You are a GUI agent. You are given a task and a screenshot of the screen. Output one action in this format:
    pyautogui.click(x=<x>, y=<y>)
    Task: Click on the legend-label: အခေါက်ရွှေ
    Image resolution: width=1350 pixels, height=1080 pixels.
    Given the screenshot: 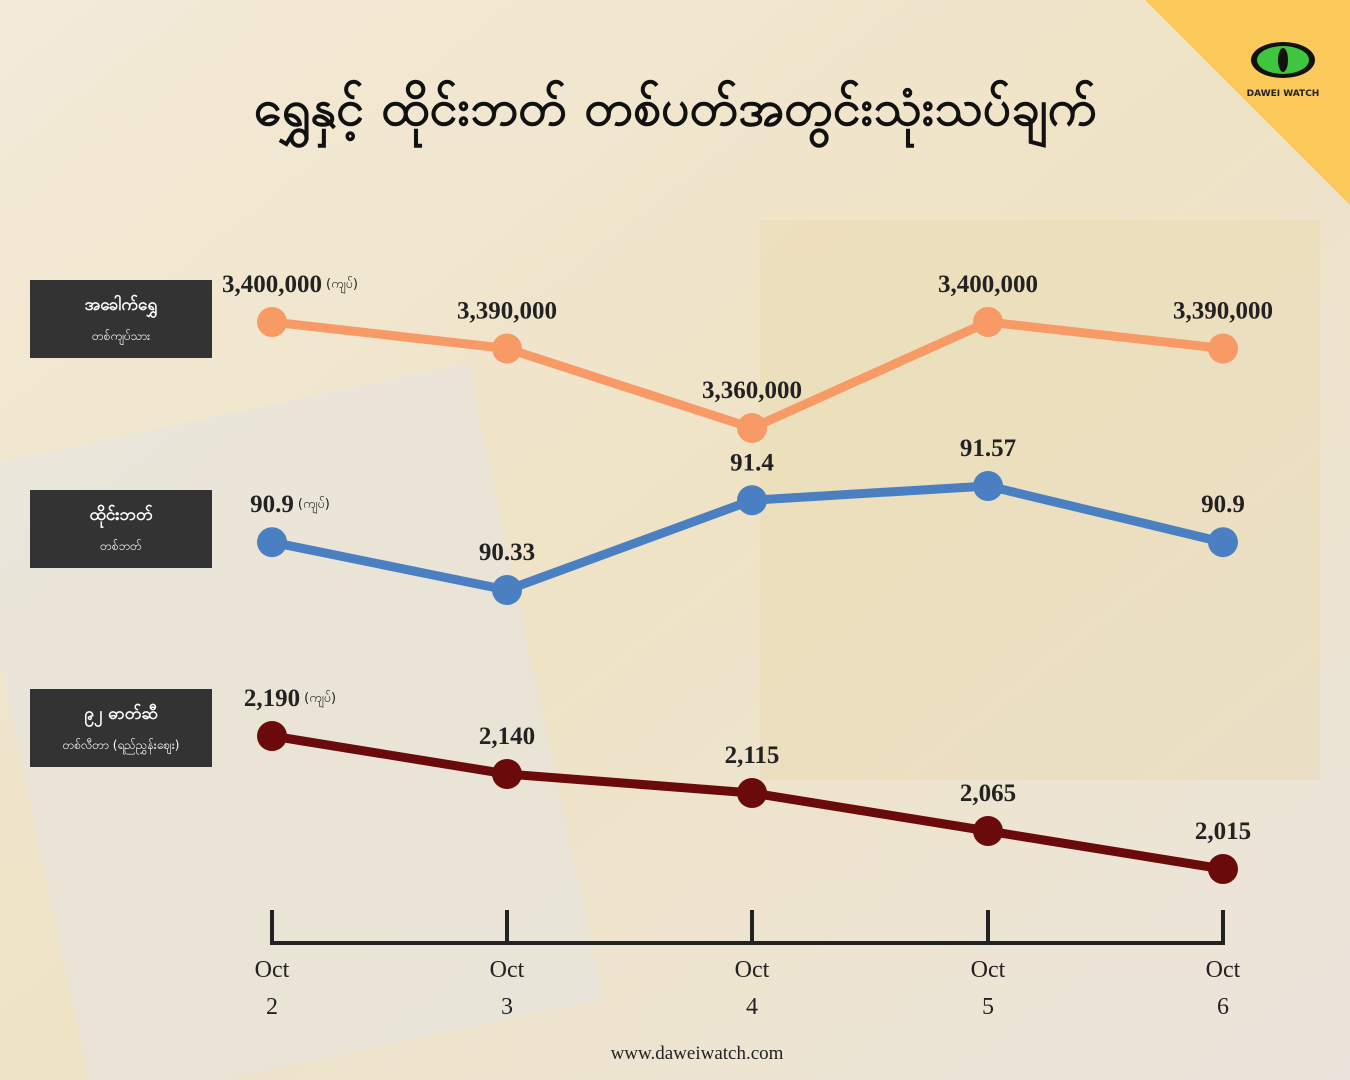 What is the action you would take?
    pyautogui.click(x=121, y=306)
    